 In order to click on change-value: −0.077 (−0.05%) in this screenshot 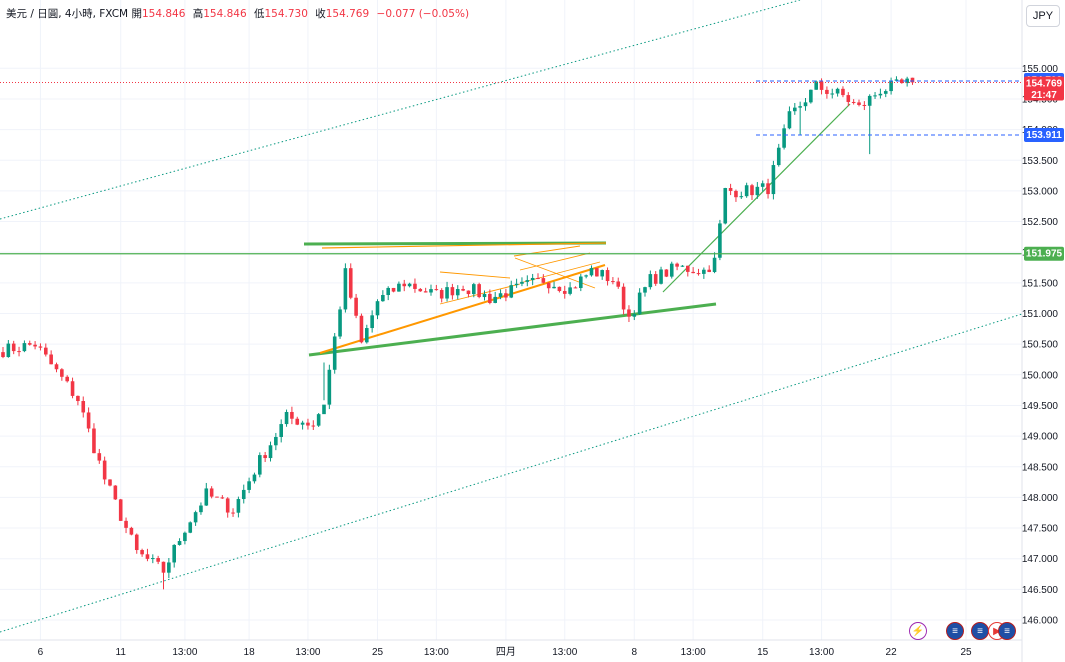, I will do `click(423, 14)`.